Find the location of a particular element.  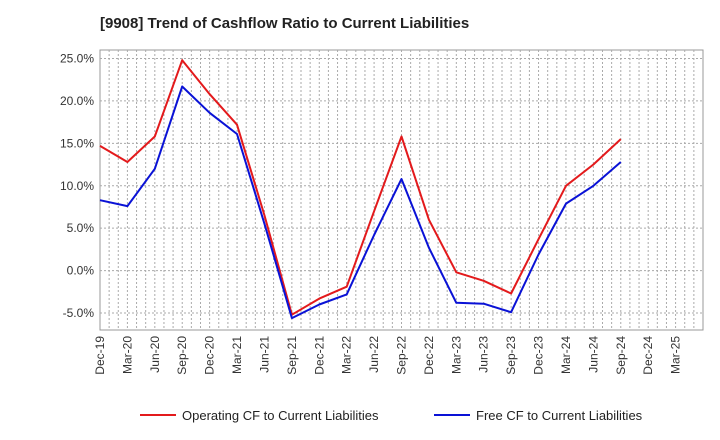

x-tick-label: Dec-23 is located at coordinates (539, 355).